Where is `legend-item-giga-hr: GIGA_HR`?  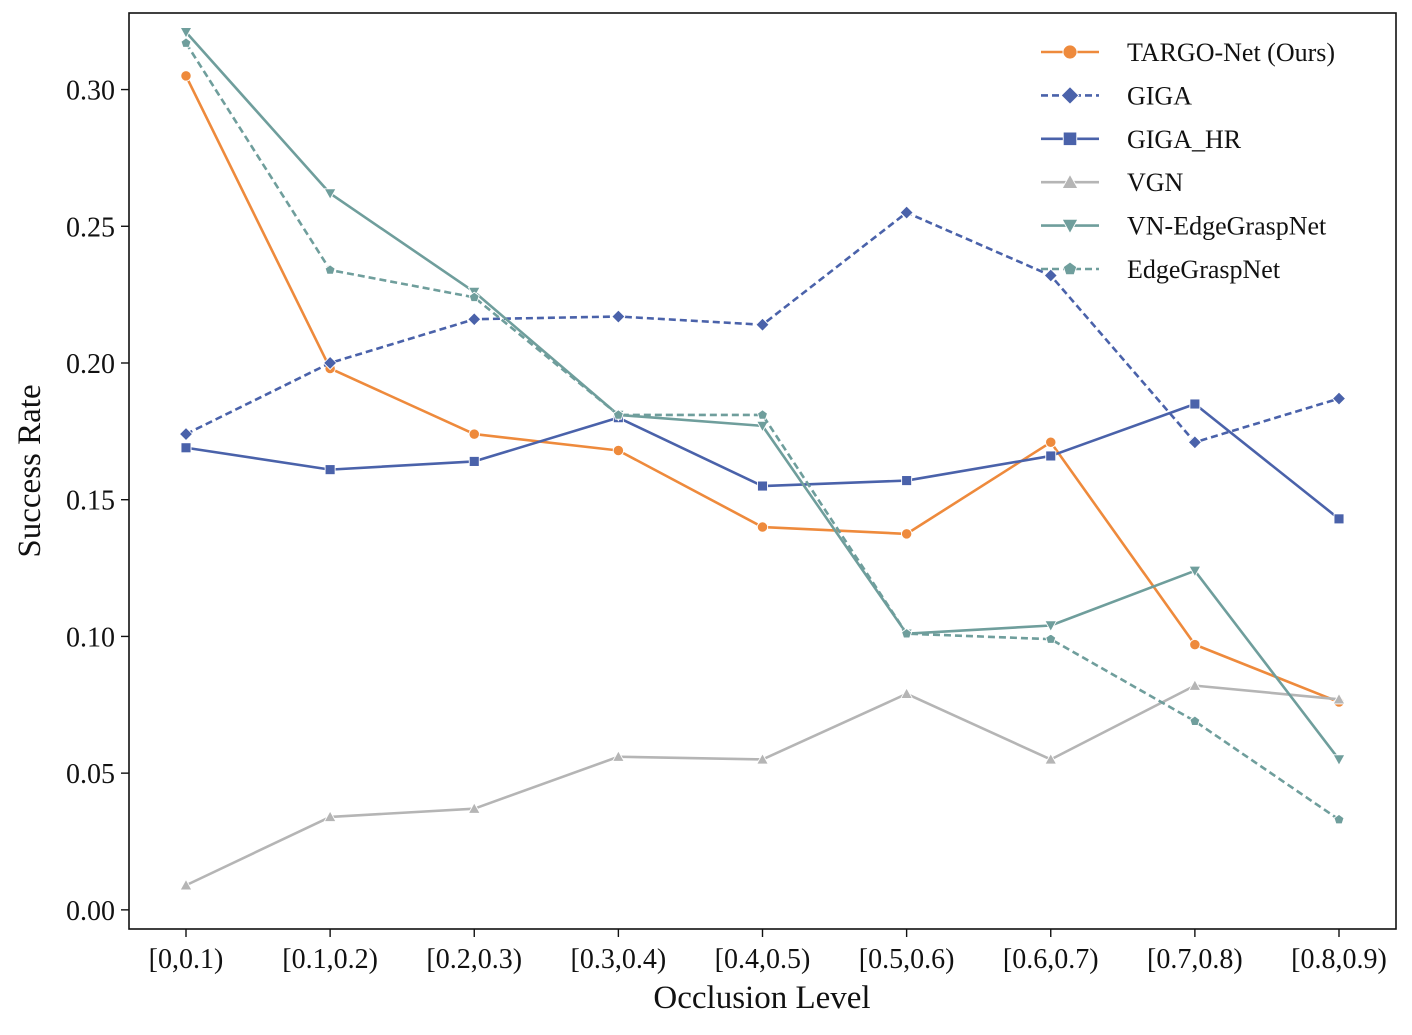 legend-item-giga-hr: GIGA_HR is located at coordinates (1141, 139).